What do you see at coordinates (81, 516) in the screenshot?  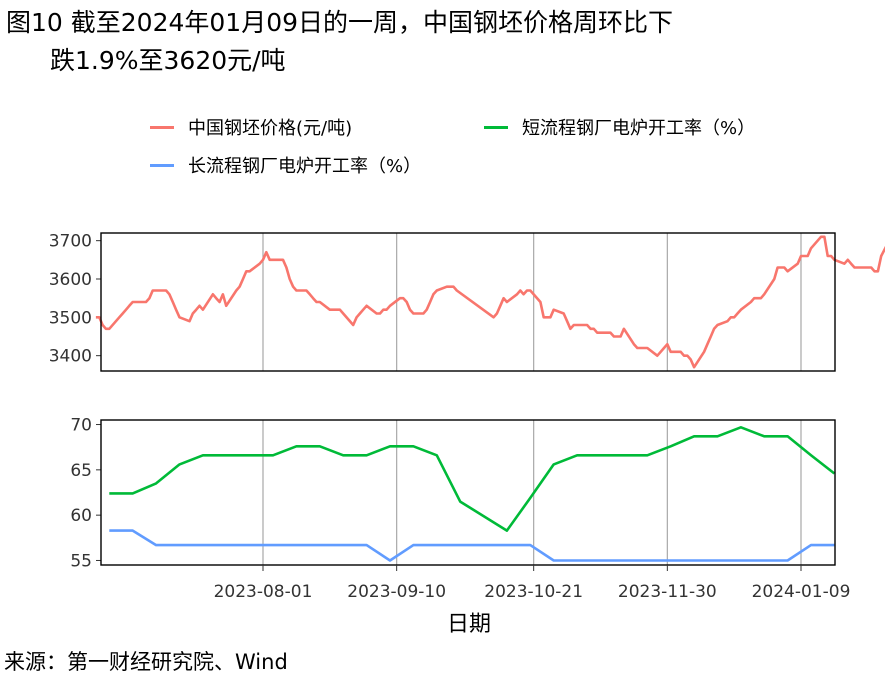 I see `y-tick-label-rate: 60` at bounding box center [81, 516].